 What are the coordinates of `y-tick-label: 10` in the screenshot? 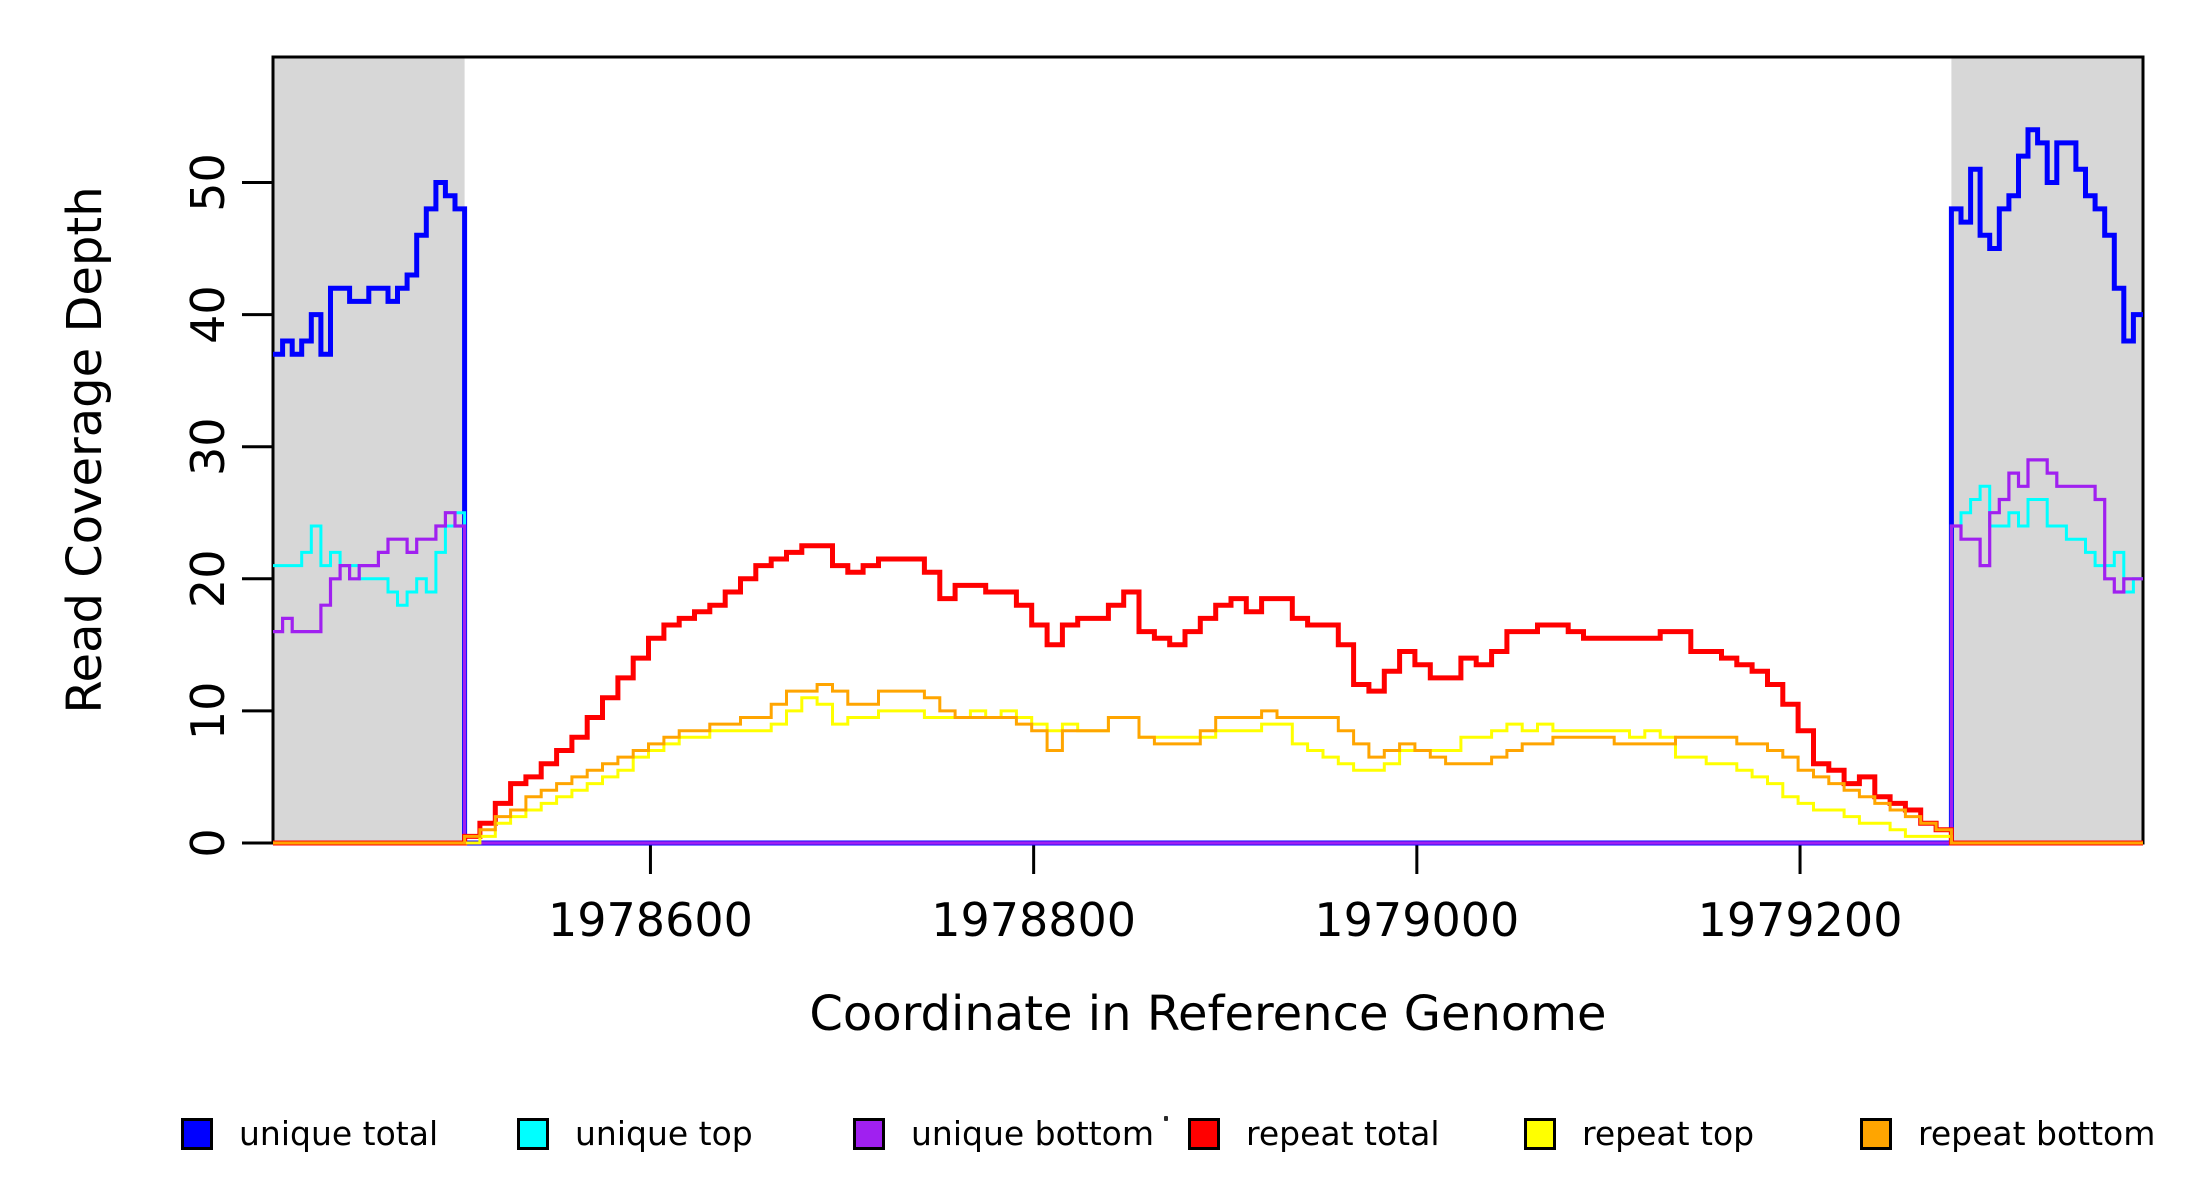 It's located at (208, 711).